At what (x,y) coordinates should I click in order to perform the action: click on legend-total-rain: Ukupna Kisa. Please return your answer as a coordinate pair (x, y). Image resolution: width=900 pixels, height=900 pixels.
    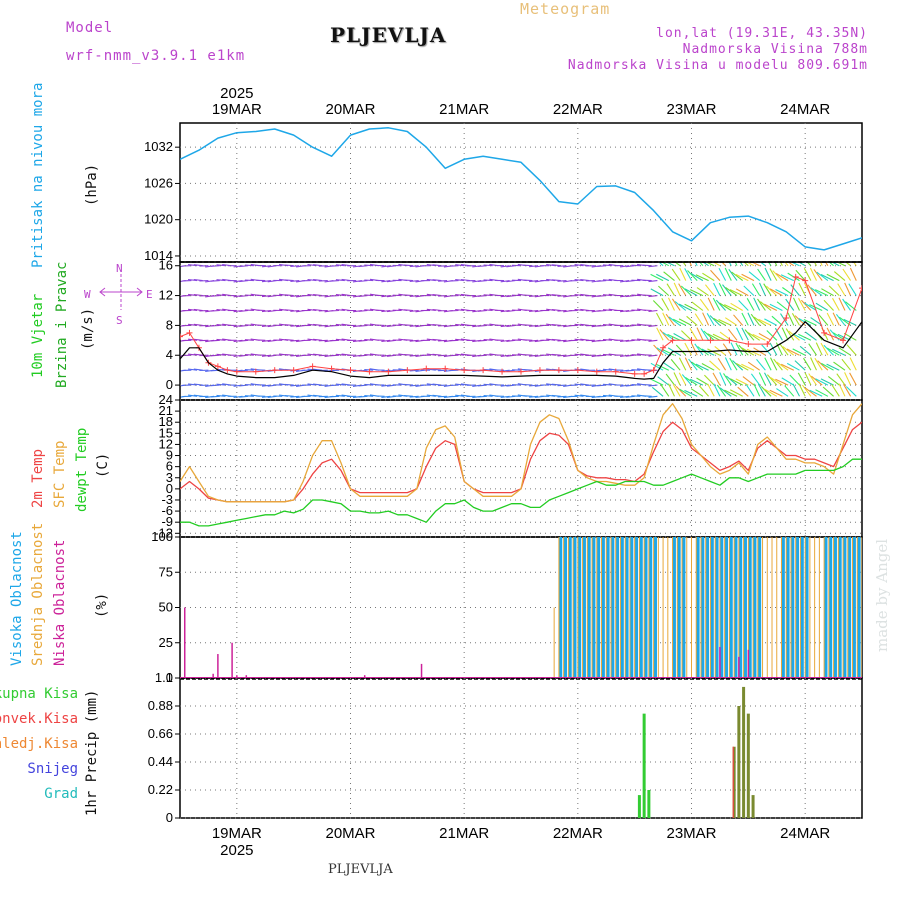
    Looking at the image, I should click on (39, 694).